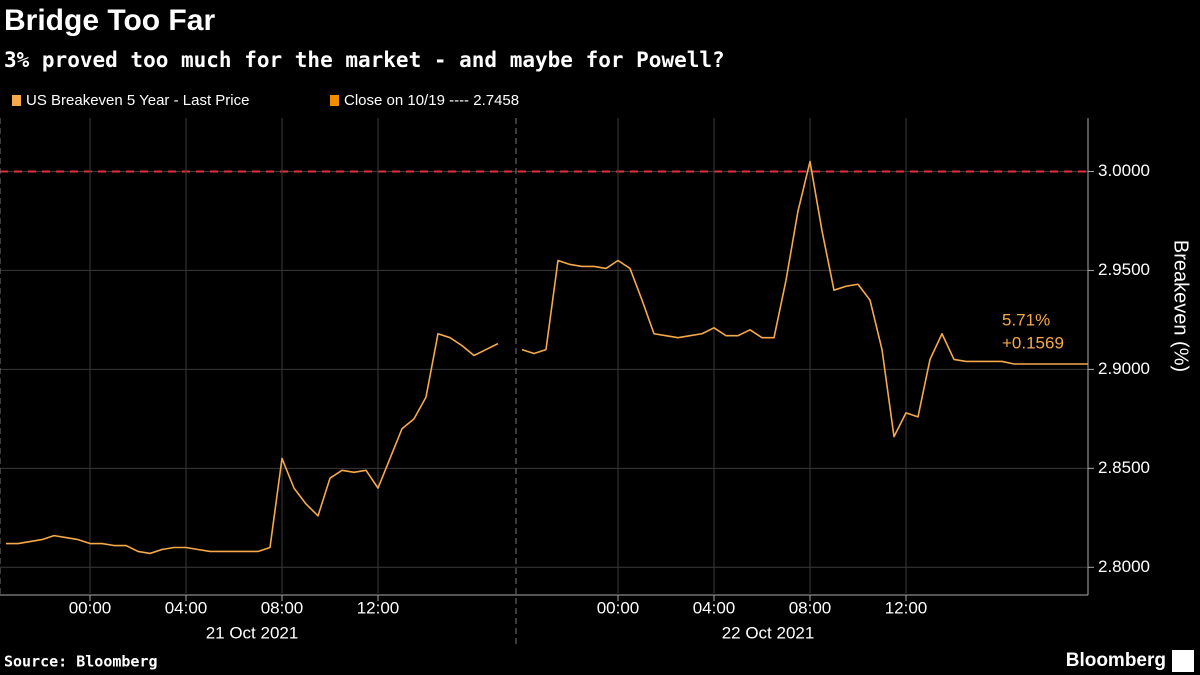  I want to click on x-date-label: 21 Oct 2021, so click(252, 632).